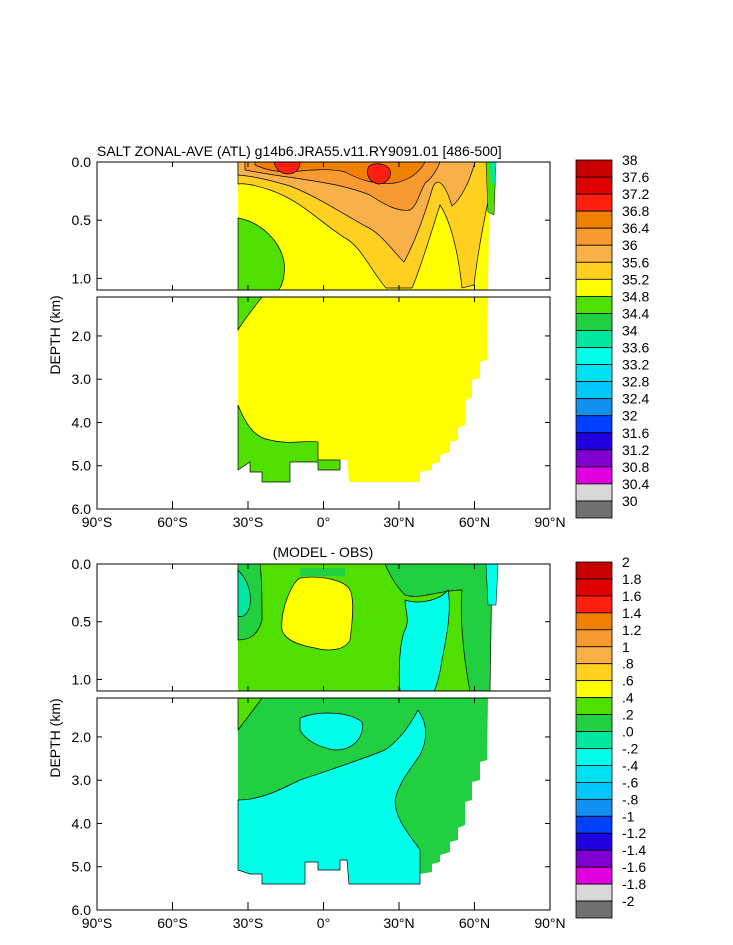 The image size is (733, 945). What do you see at coordinates (82, 564) in the screenshot?
I see `y-tick-label: 0.0` at bounding box center [82, 564].